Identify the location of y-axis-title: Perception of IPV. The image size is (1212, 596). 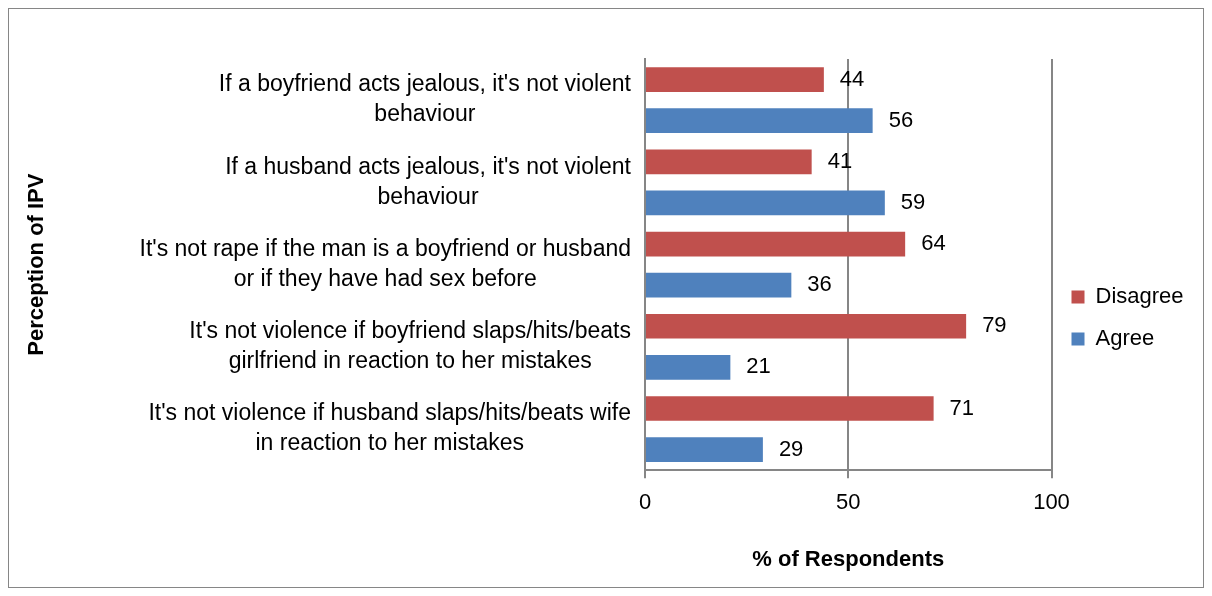
(36, 264).